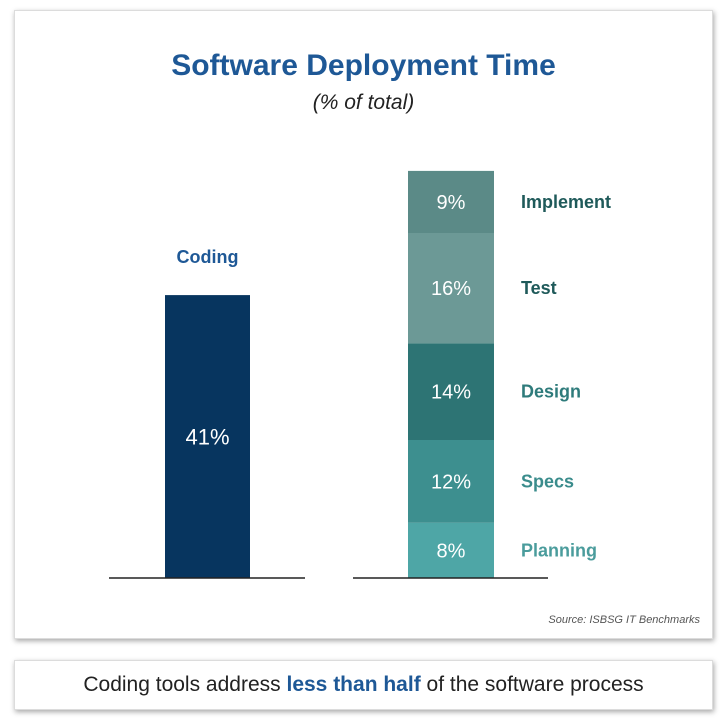  Describe the element at coordinates (363, 102) in the screenshot. I see `chart-subtitle: (% of total)` at that location.